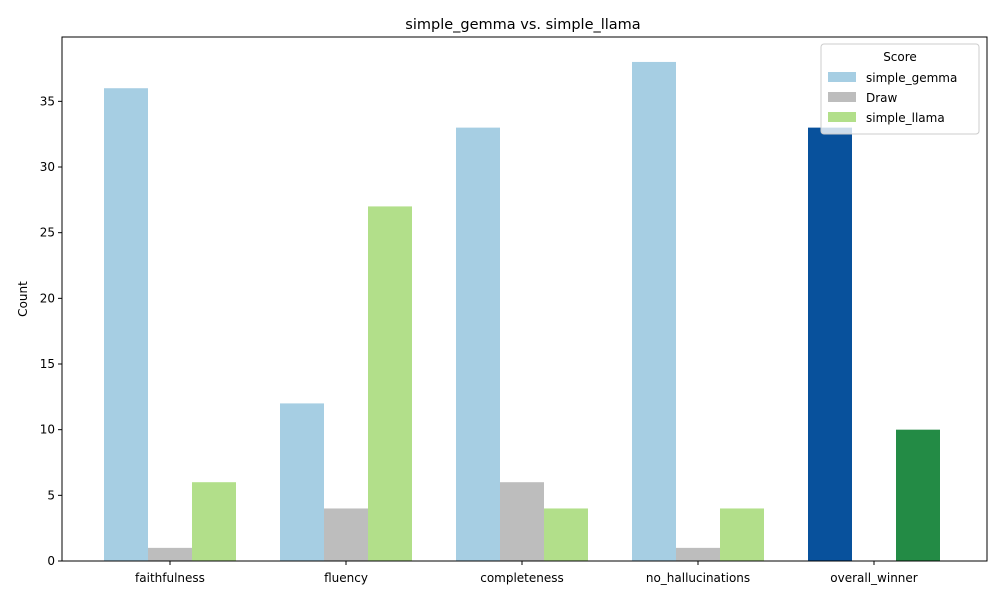 The image size is (1000, 600). I want to click on bar-fluency-simple_gemma, so click(302, 482).